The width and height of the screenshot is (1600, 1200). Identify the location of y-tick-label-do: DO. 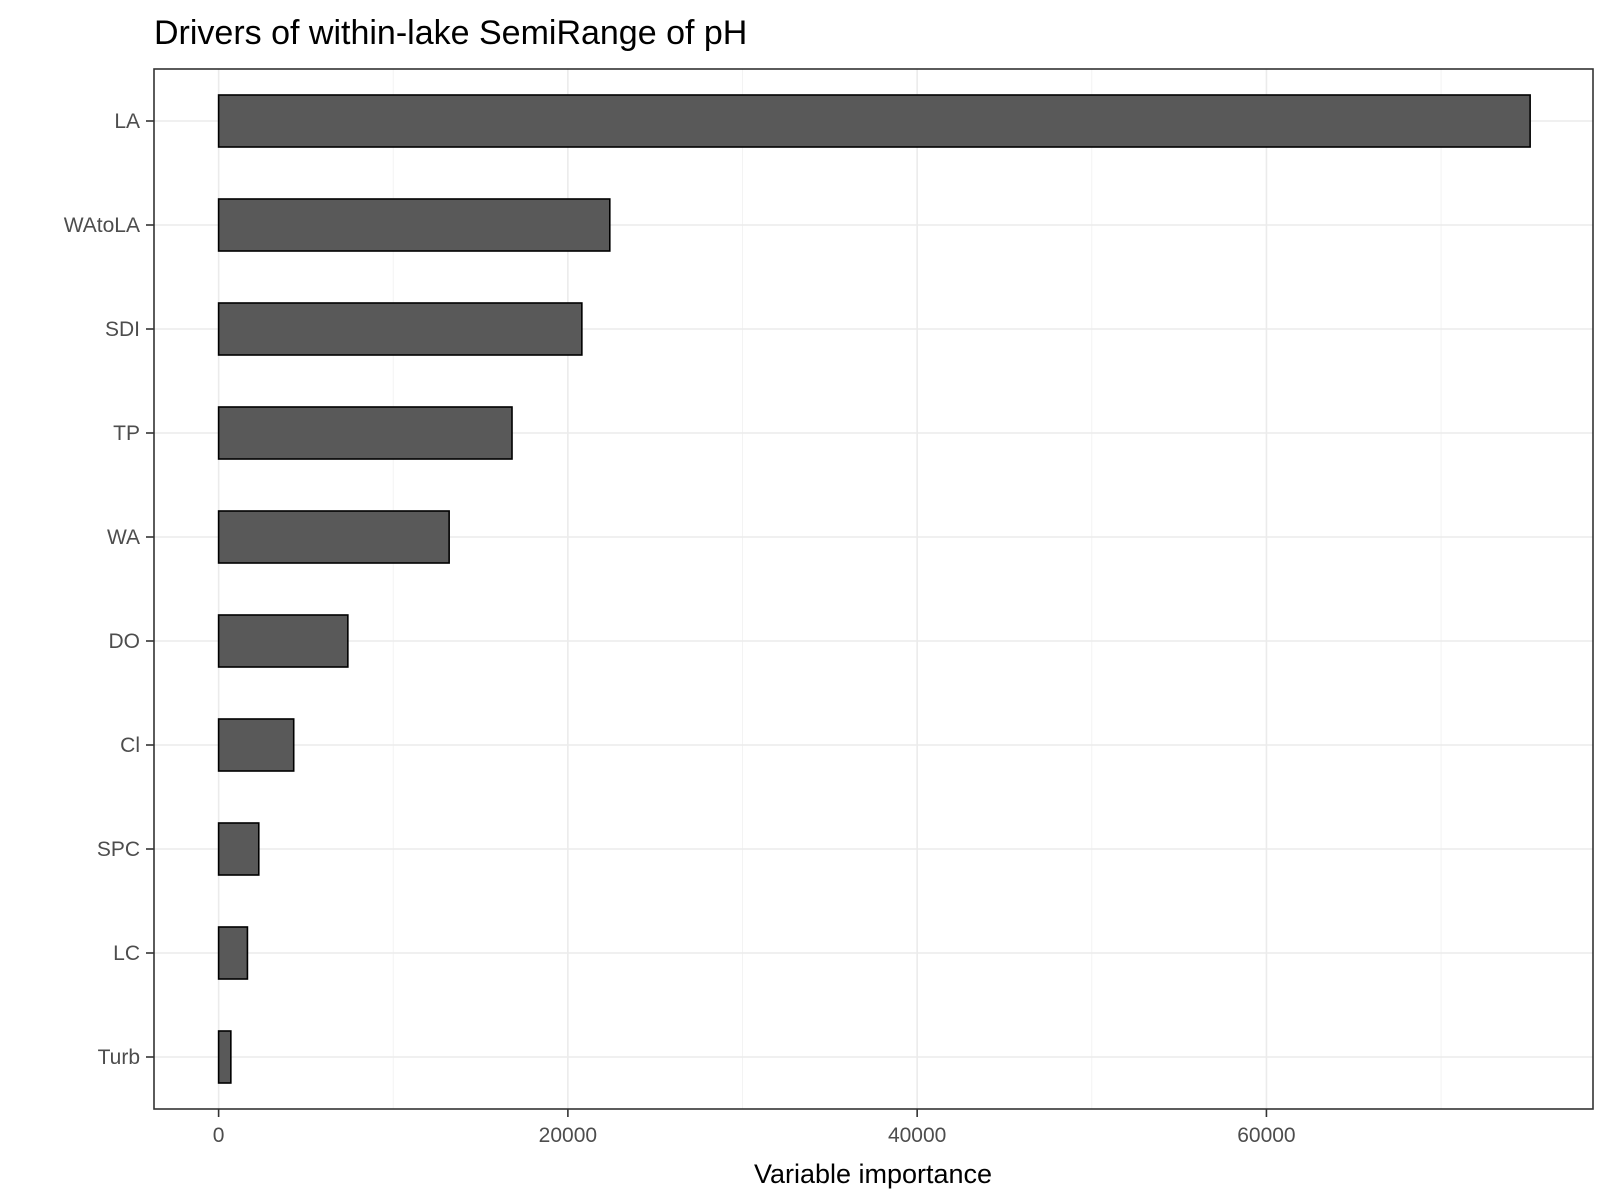
(125, 641).